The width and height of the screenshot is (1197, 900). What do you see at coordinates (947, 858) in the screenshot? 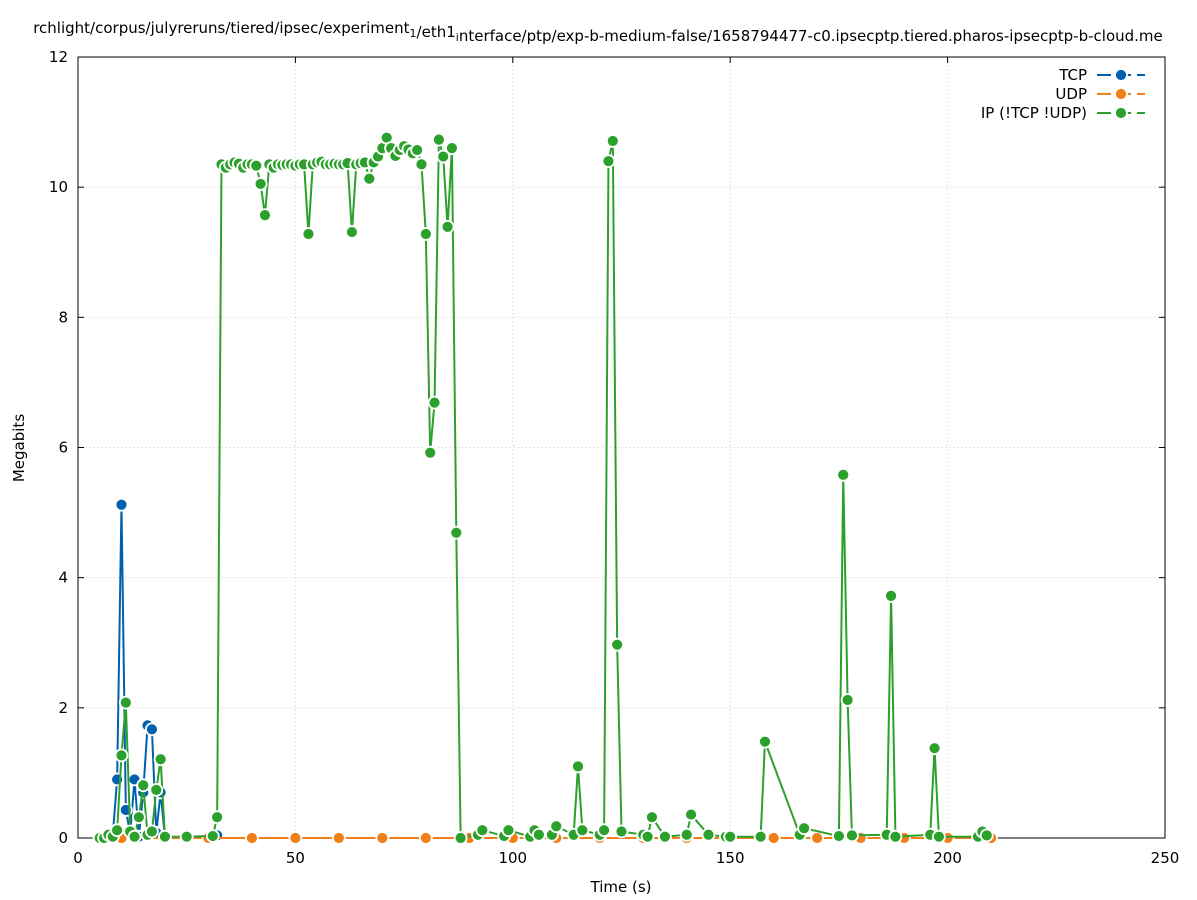
I see `x-tick-label: 200` at bounding box center [947, 858].